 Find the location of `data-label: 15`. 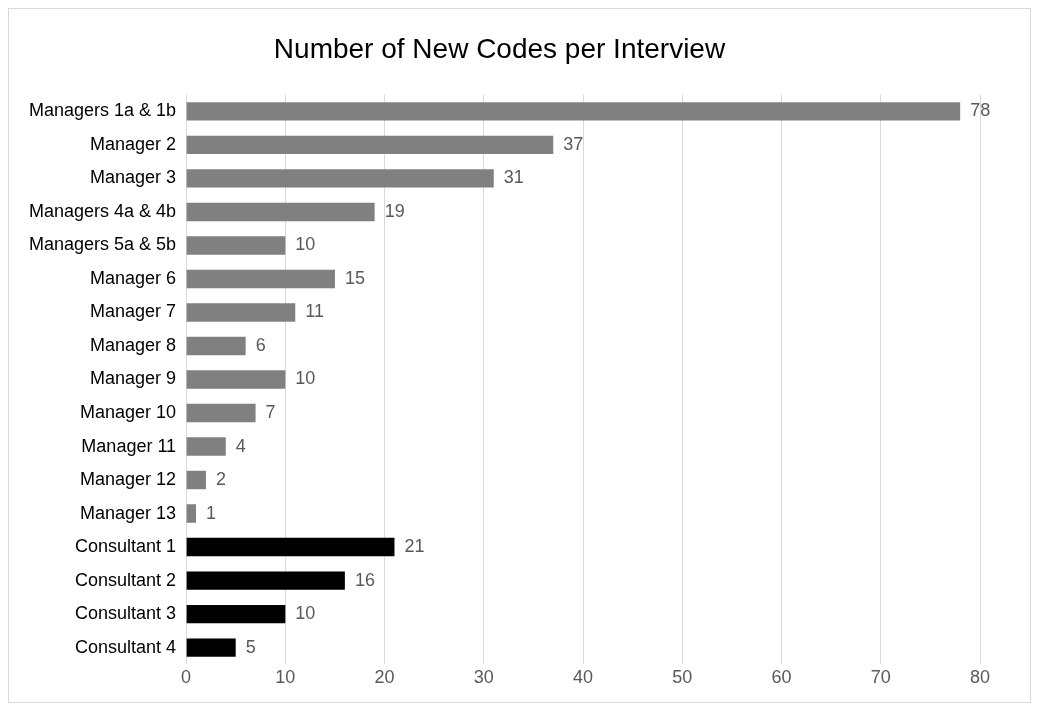

data-label: 15 is located at coordinates (354, 277).